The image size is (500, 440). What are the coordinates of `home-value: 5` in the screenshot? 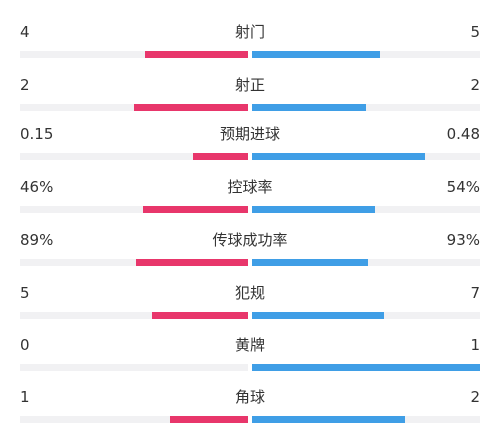 It's located at (25, 293).